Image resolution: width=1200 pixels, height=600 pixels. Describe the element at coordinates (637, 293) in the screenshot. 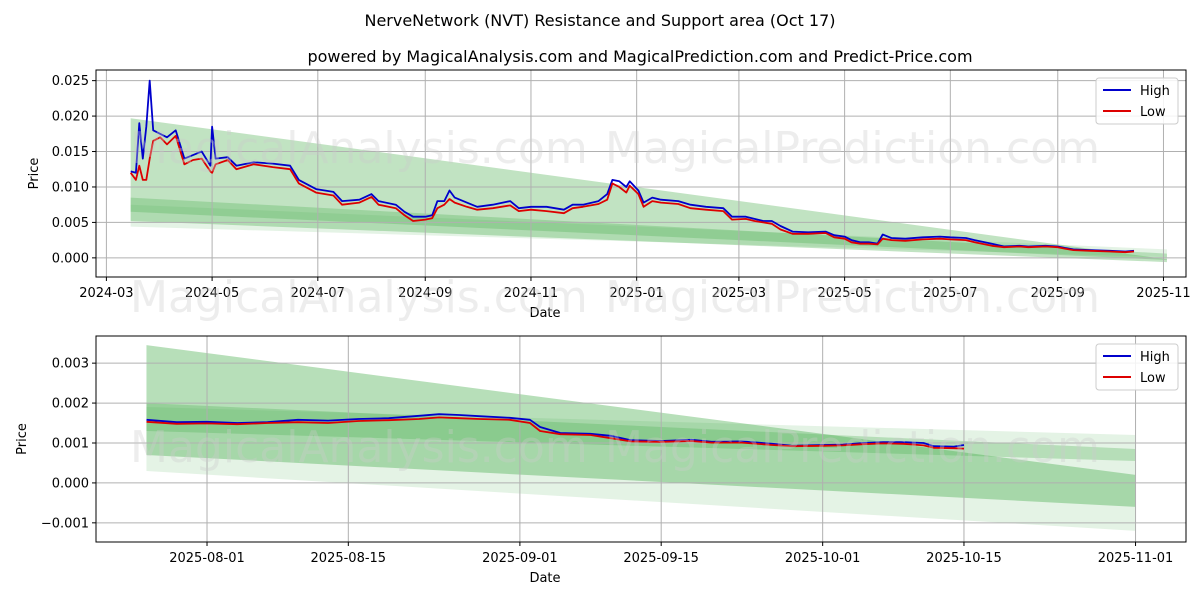

I see `x-tick-label: 2025-01` at that location.